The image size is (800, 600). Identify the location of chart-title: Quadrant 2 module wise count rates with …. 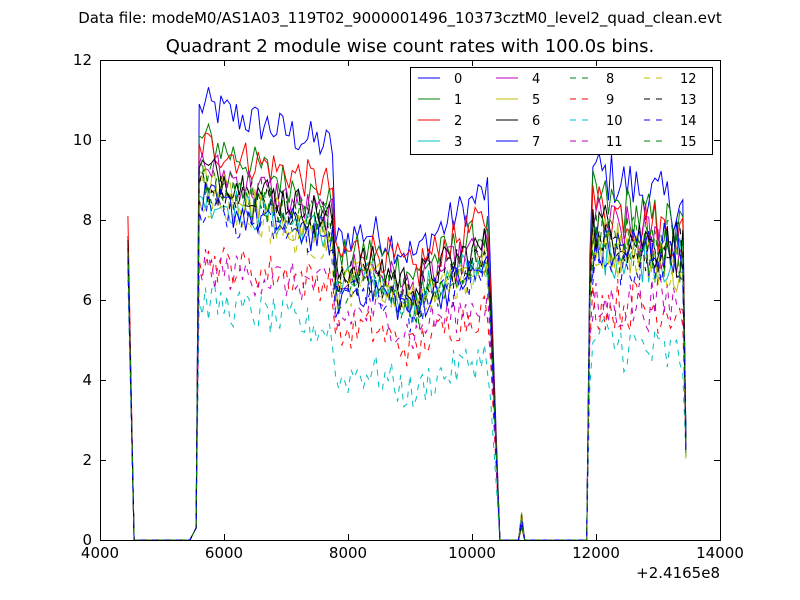
(410, 46).